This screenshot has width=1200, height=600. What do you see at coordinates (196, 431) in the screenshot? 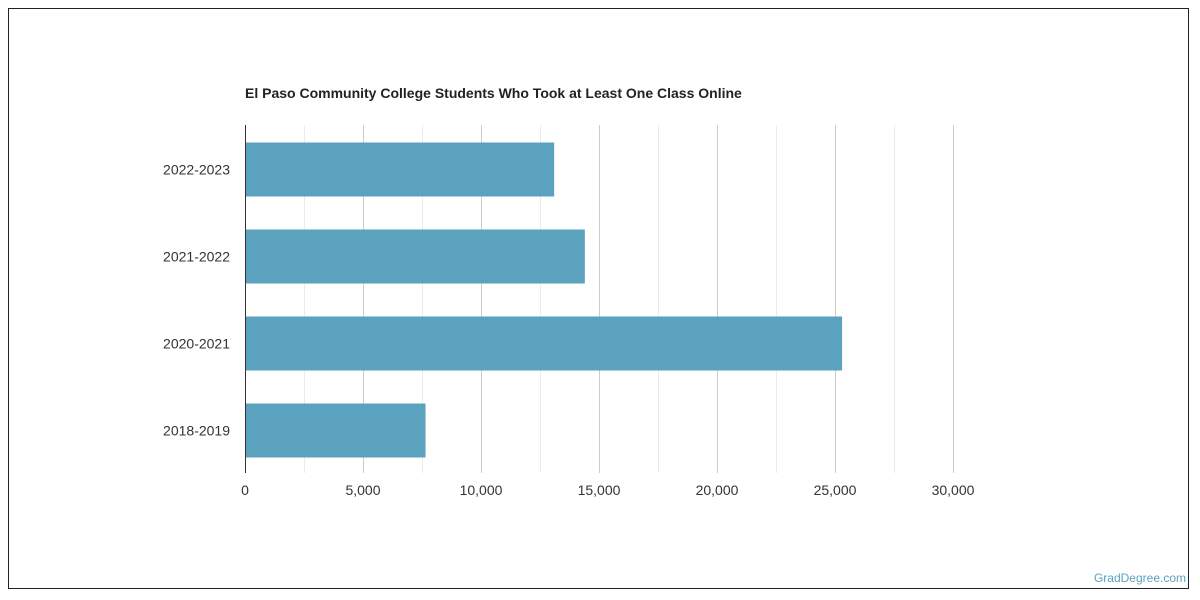
I see `category-label: 2018-2019` at bounding box center [196, 431].